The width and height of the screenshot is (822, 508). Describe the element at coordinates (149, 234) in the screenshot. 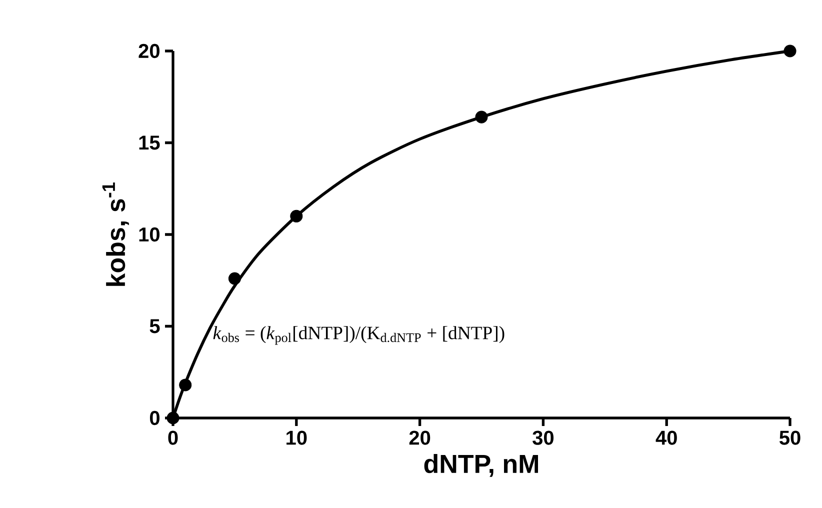

I see `y-tick-label: 10` at that location.